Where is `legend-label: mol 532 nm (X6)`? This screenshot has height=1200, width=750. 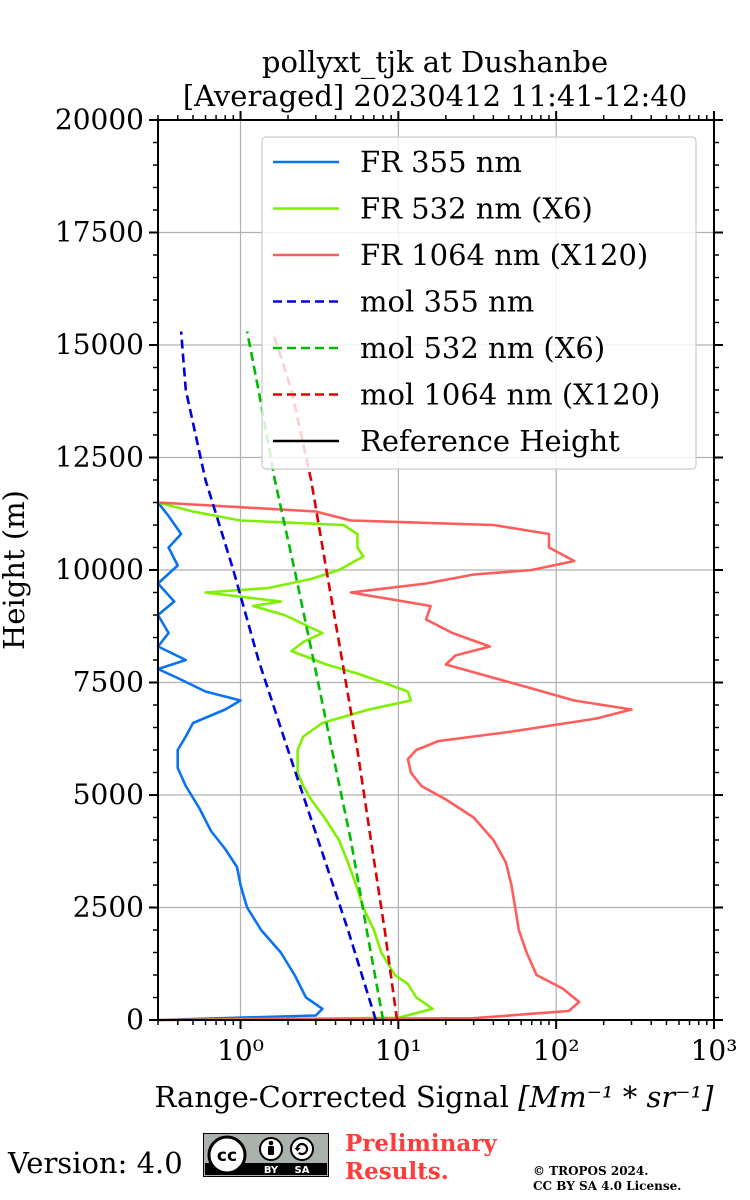 legend-label: mol 532 nm (X6) is located at coordinates (482, 348).